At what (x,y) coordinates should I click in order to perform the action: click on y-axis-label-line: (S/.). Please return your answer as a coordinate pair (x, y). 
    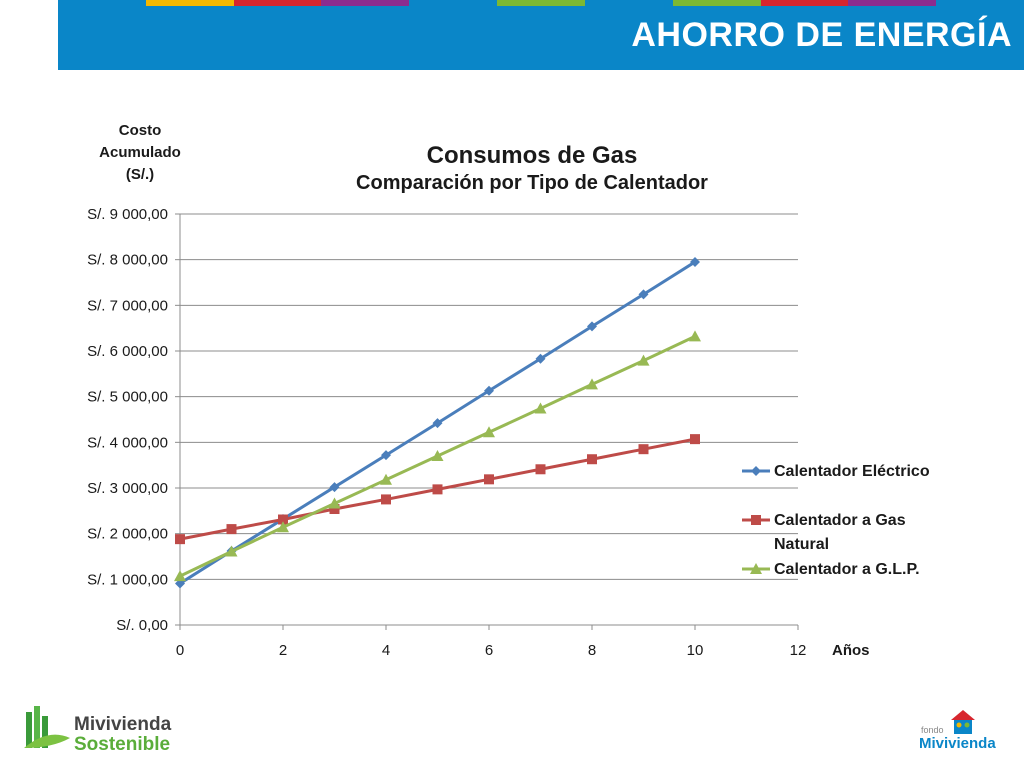
    Looking at the image, I should click on (140, 174).